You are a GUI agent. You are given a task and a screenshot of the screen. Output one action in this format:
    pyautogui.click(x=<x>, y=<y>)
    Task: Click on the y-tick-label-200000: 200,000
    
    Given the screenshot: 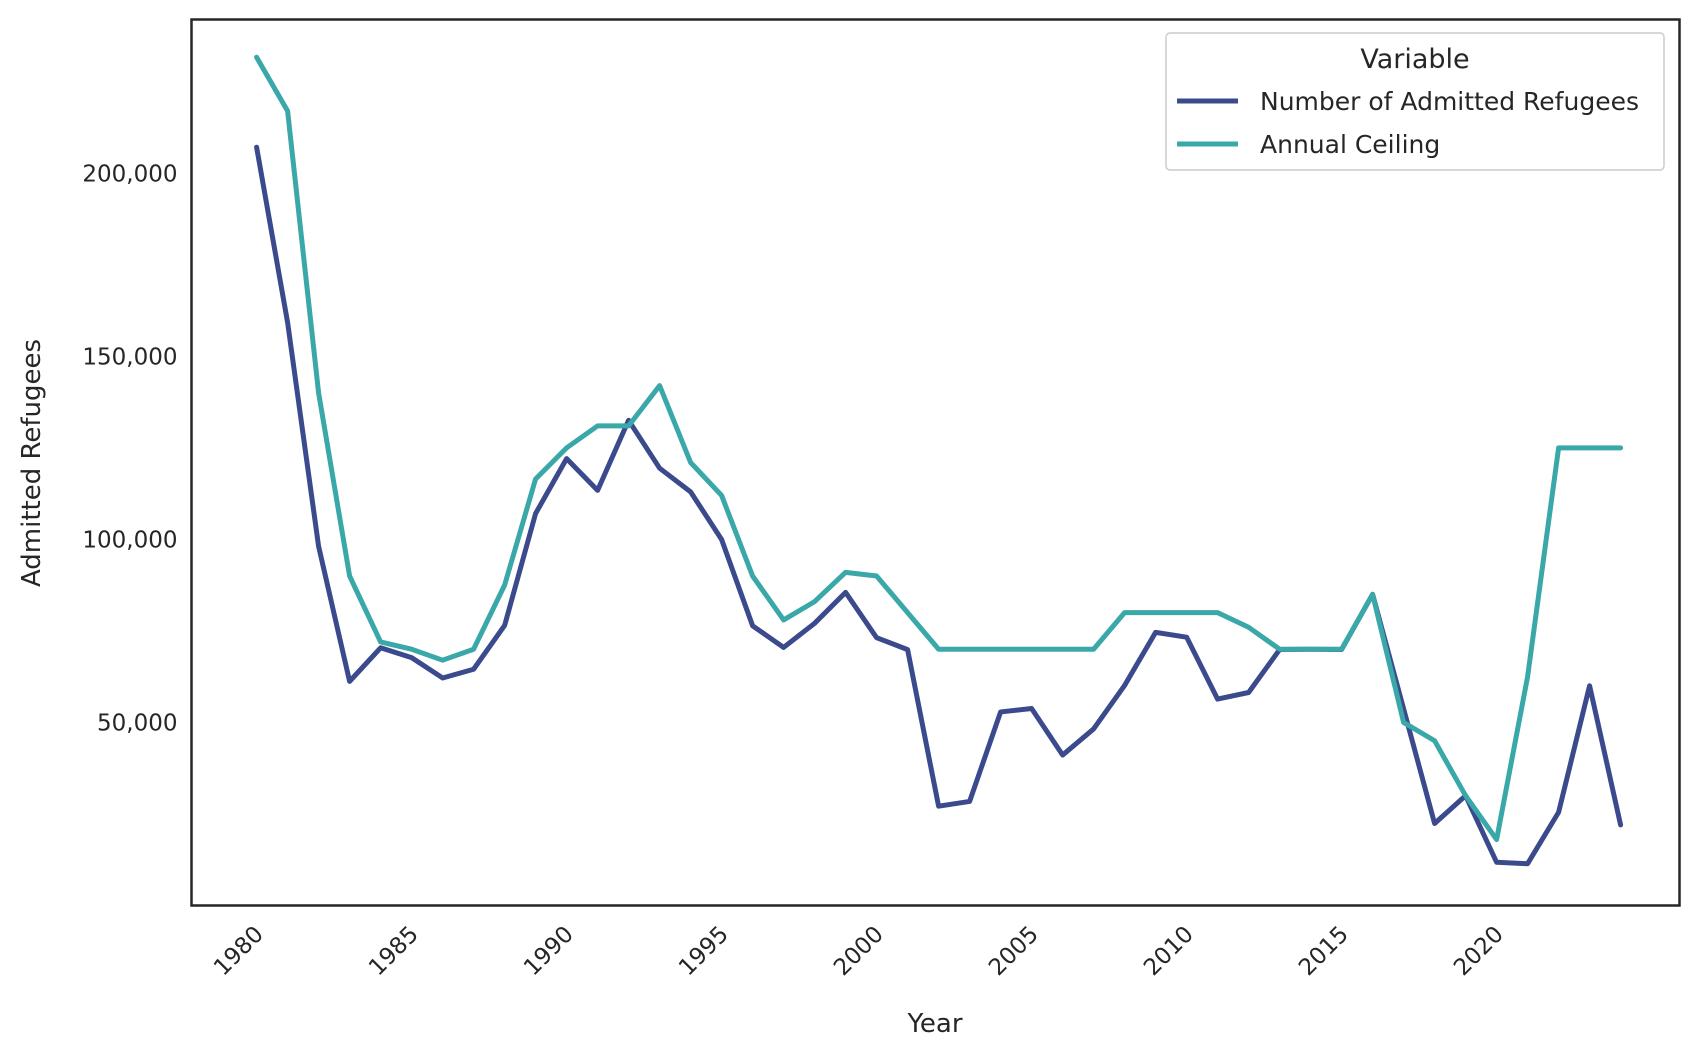 What is the action you would take?
    pyautogui.click(x=129, y=174)
    